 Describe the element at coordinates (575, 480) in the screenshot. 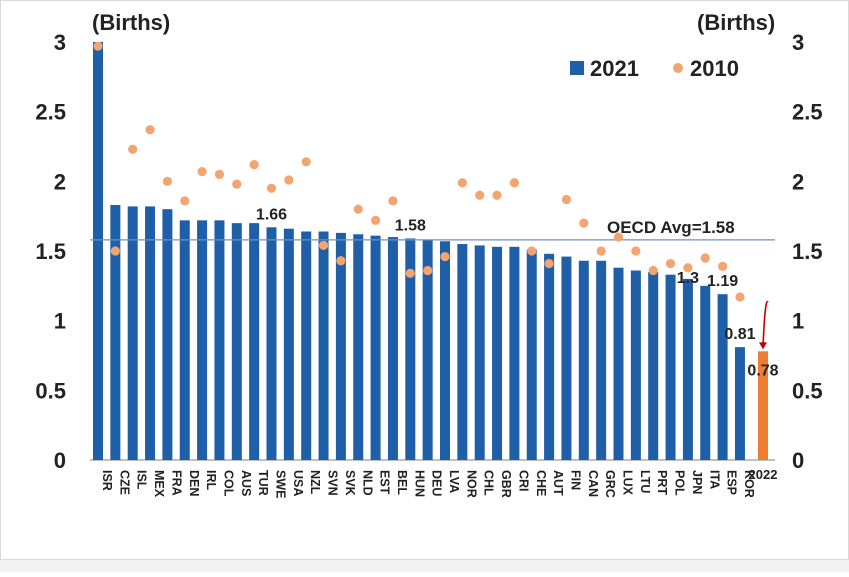

I see `x-label-fin: FIN` at that location.